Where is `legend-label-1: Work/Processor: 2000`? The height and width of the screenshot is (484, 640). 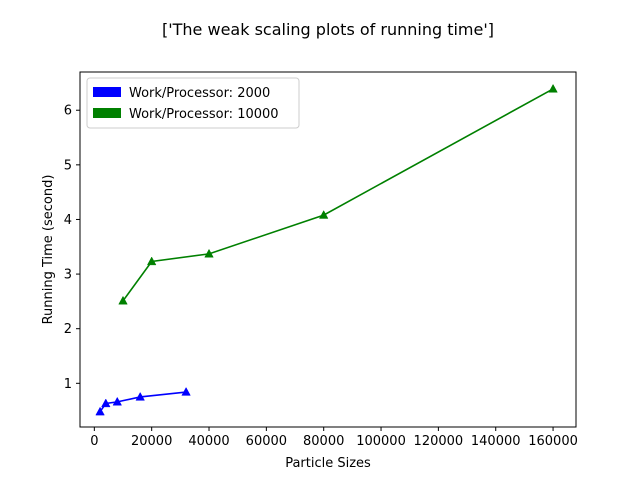
legend-label-1: Work/Processor: 2000 is located at coordinates (199, 93).